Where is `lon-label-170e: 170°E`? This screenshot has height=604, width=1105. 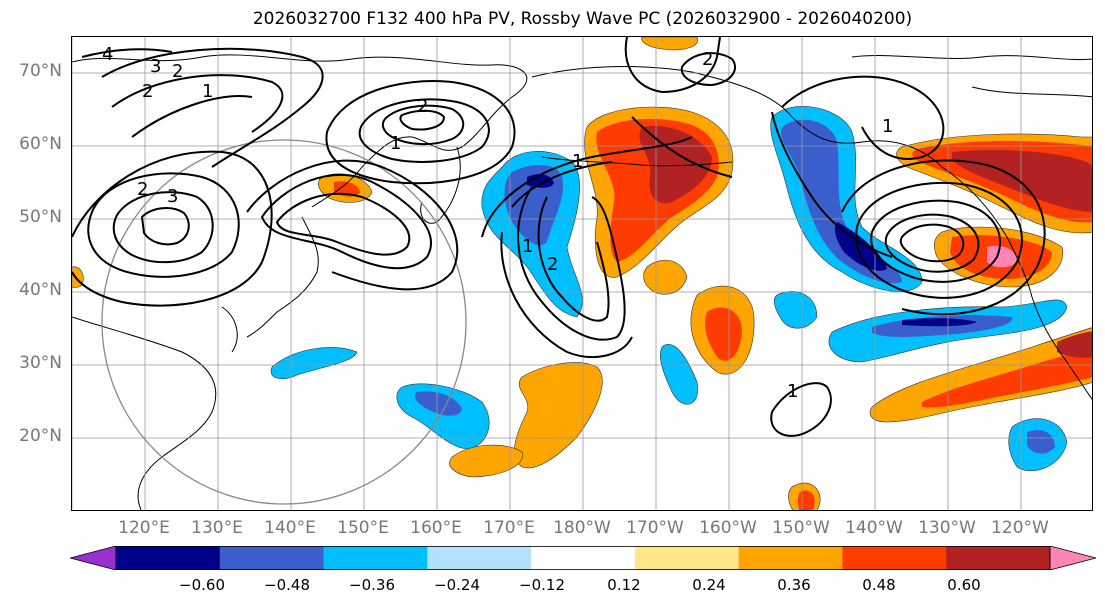
lon-label-170e: 170°E is located at coordinates (509, 528).